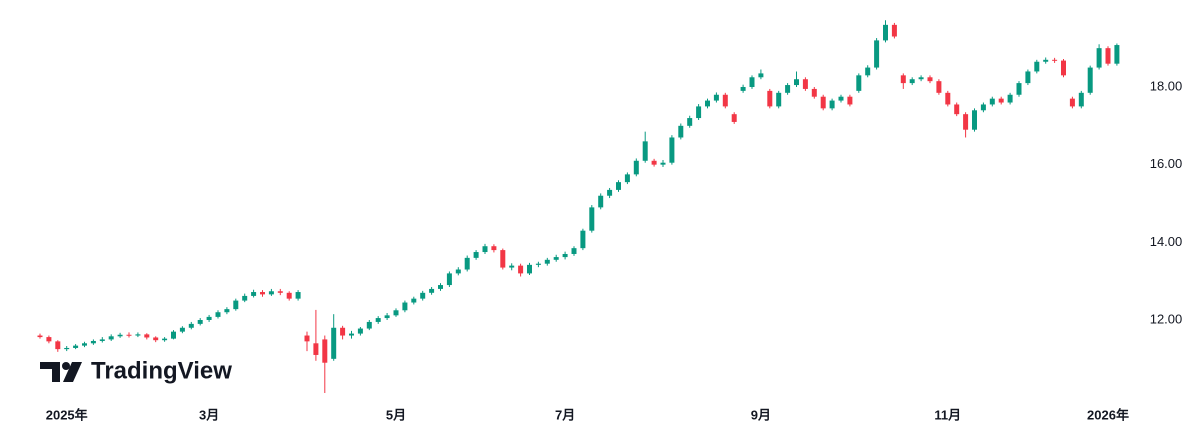 Image resolution: width=1200 pixels, height=444 pixels. I want to click on y-tick-label: 12.00, so click(1166, 318).